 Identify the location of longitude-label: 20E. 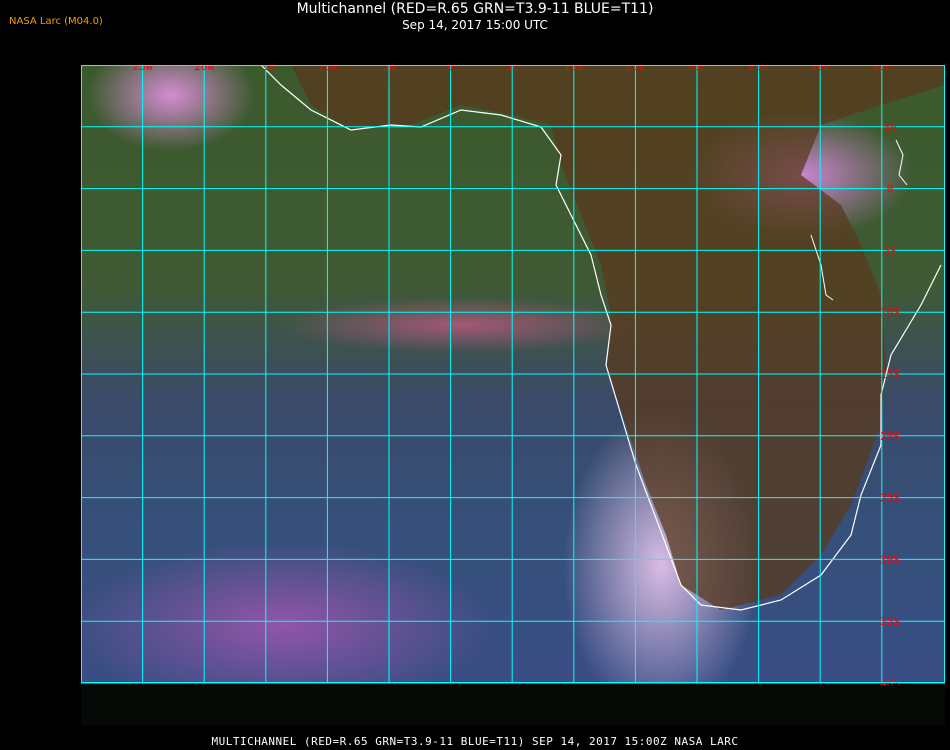
(697, 69).